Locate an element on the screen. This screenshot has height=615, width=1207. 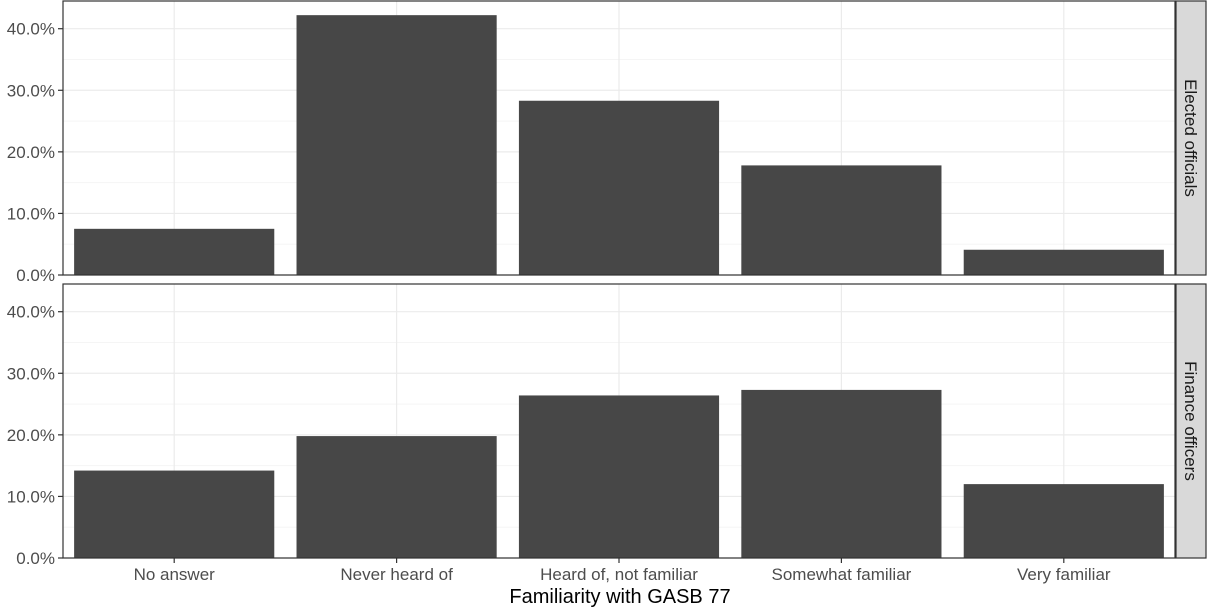
x-tick-label: No answer is located at coordinates (175, 574).